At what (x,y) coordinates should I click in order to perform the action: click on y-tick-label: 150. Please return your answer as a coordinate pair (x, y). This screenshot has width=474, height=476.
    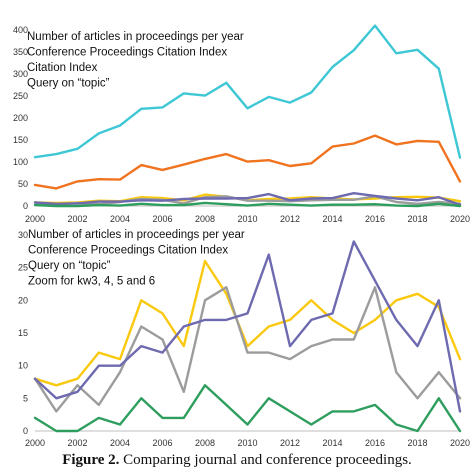
    Looking at the image, I should click on (20, 140).